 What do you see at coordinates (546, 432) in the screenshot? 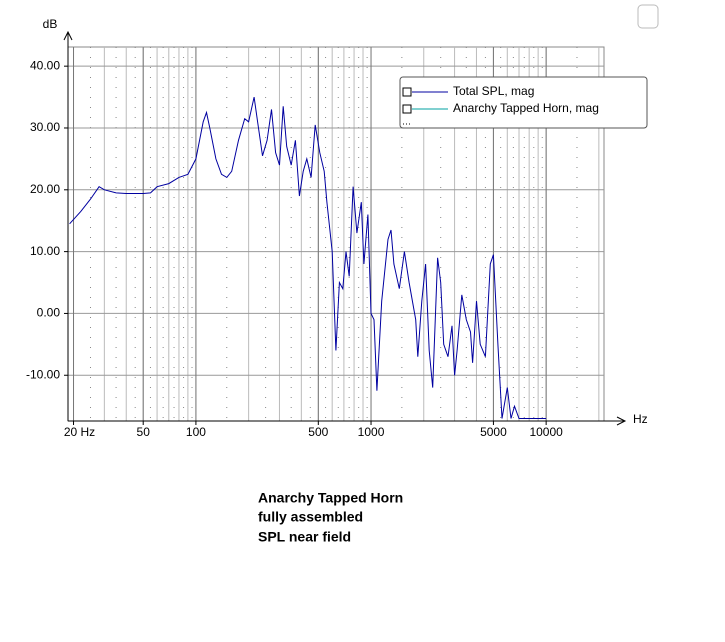
I see `x-tick-label: 10000` at bounding box center [546, 432].